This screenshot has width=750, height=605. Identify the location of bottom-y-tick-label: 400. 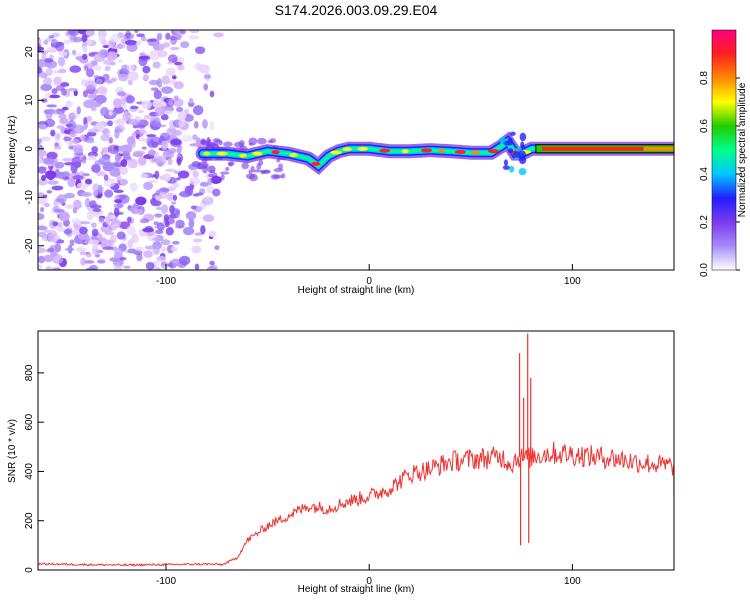
(29, 471).